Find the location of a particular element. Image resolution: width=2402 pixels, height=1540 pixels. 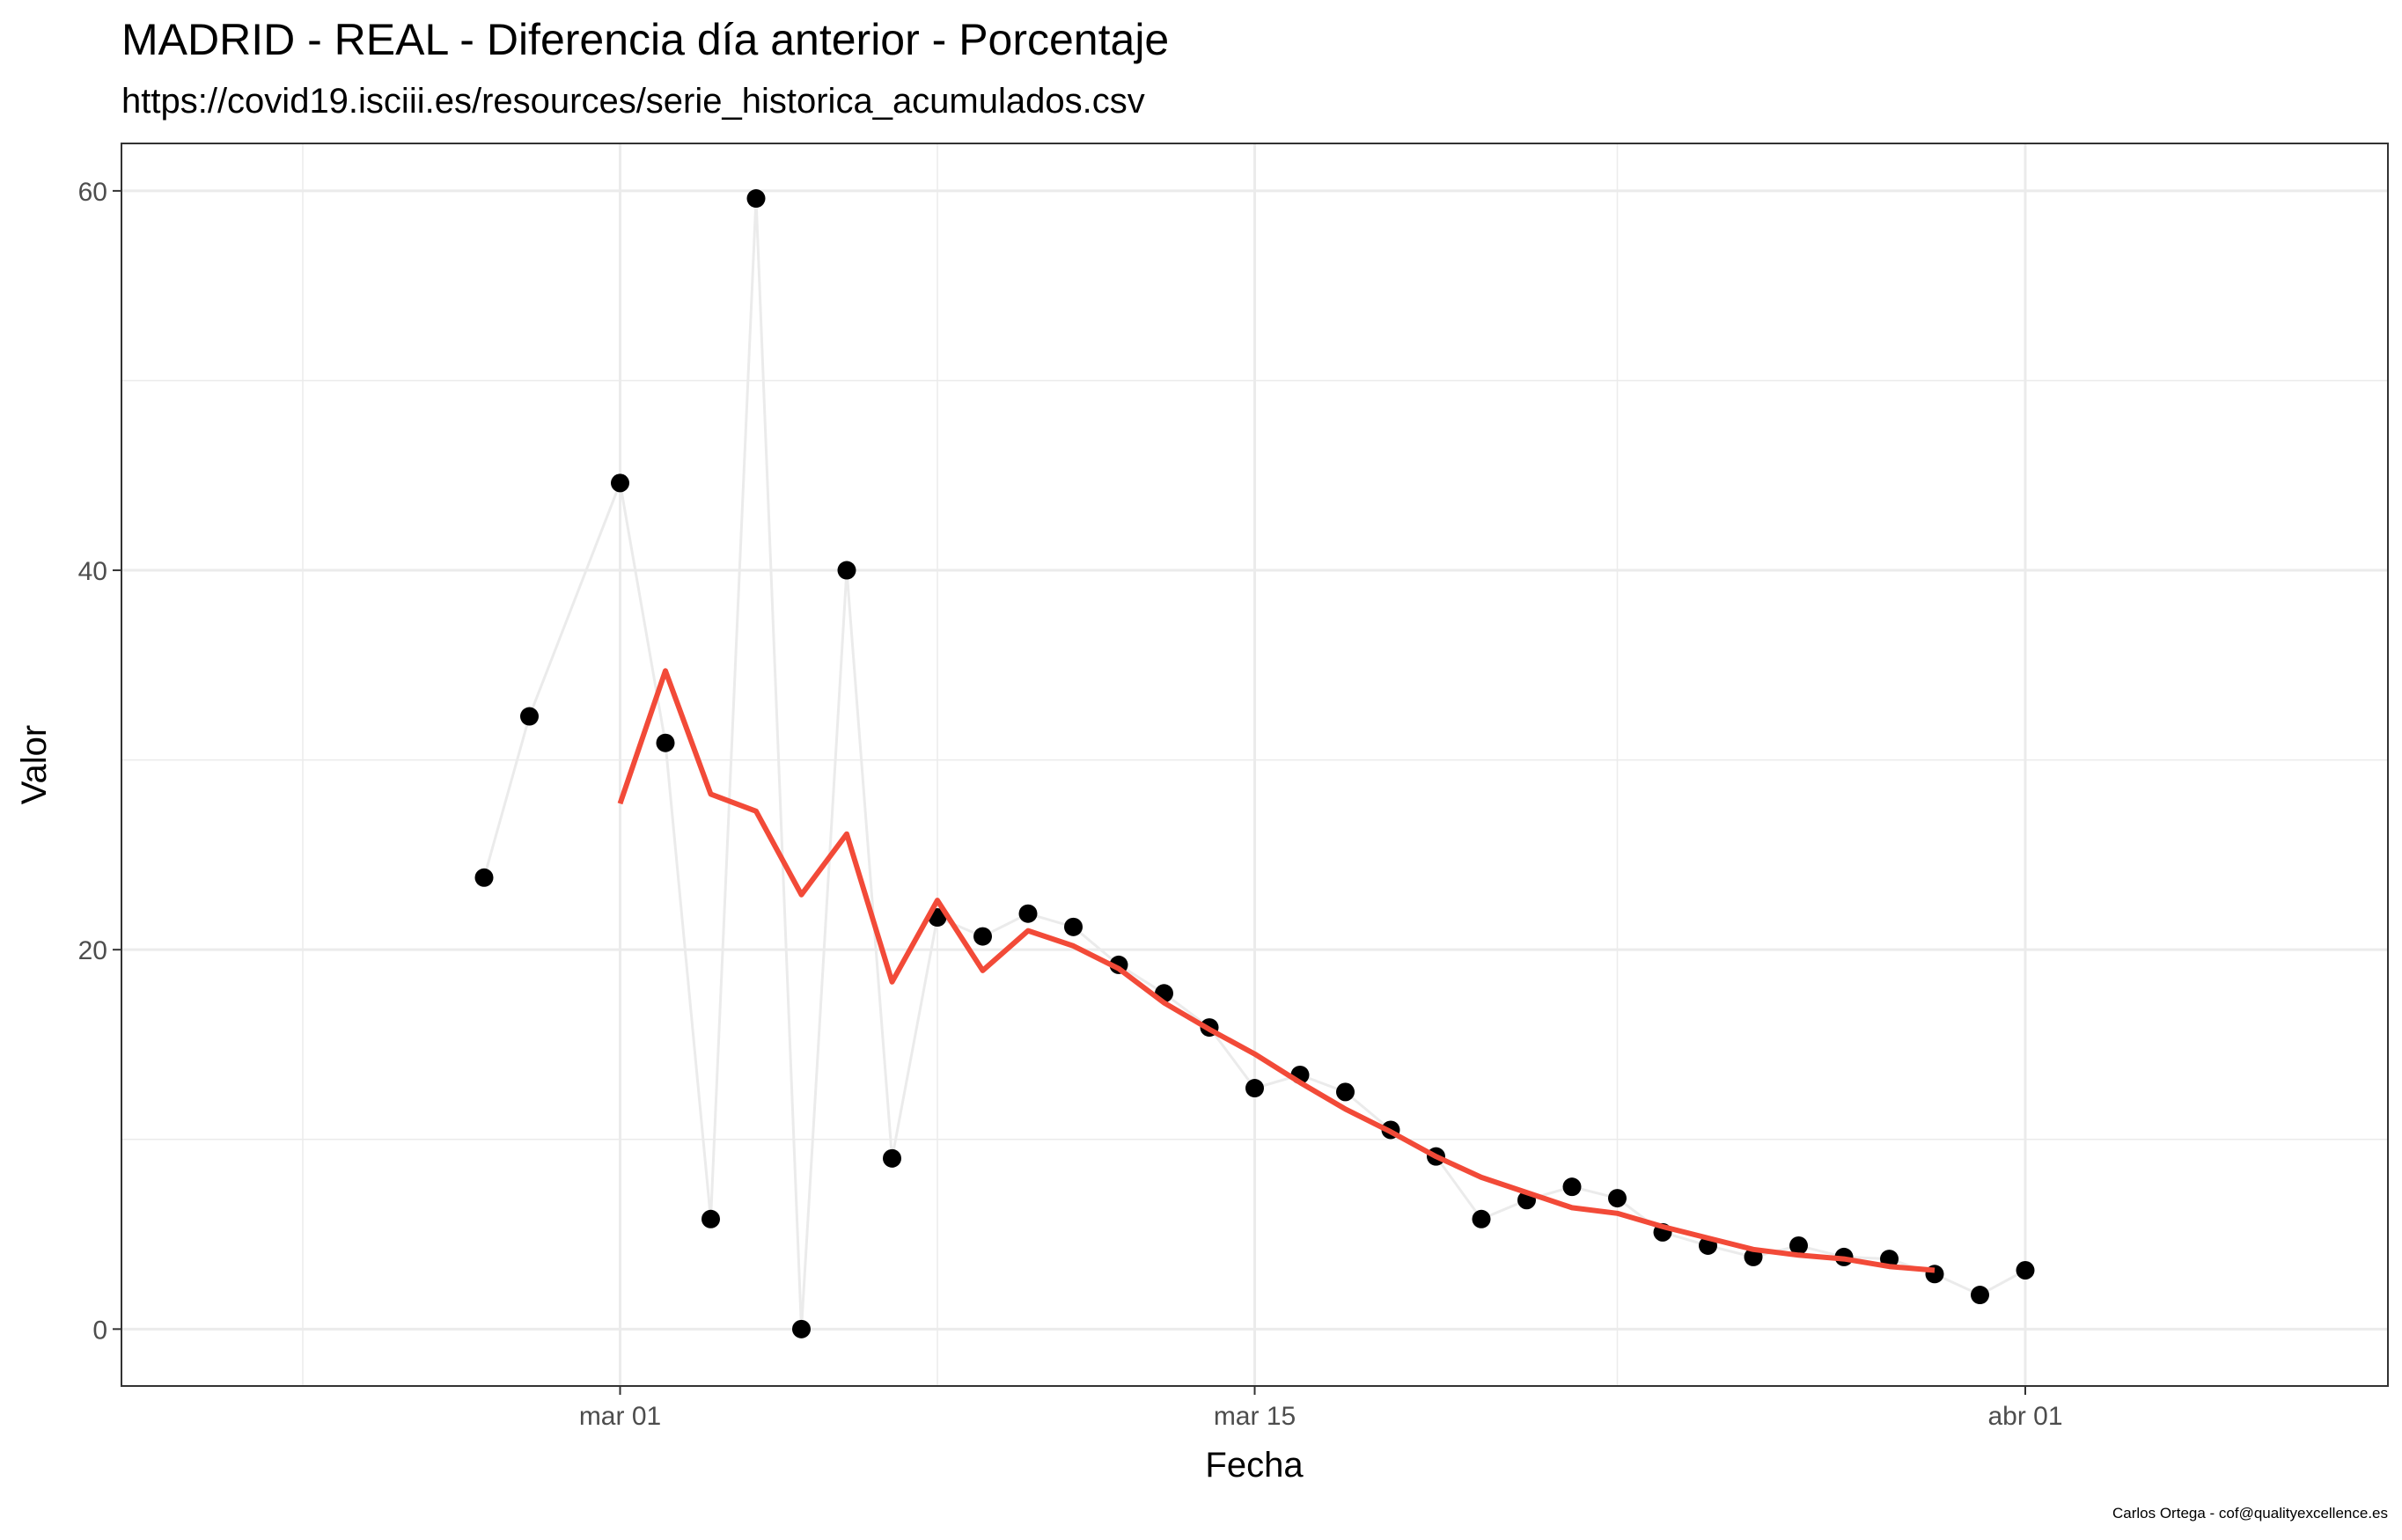

y-tick-label: 40 is located at coordinates (92, 572).